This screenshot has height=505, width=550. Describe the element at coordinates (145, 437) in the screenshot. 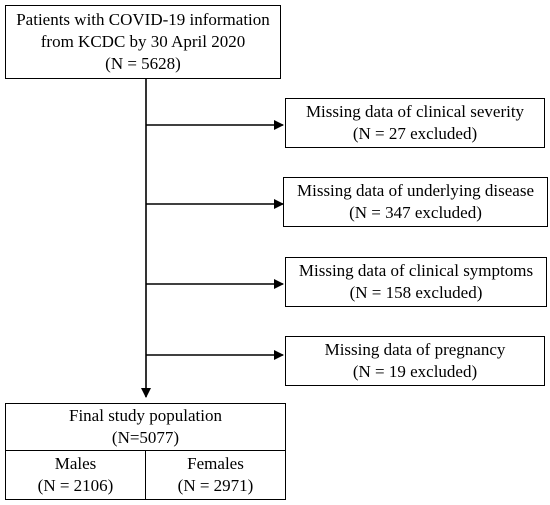

I see `final-population-count: (N=5077)` at that location.